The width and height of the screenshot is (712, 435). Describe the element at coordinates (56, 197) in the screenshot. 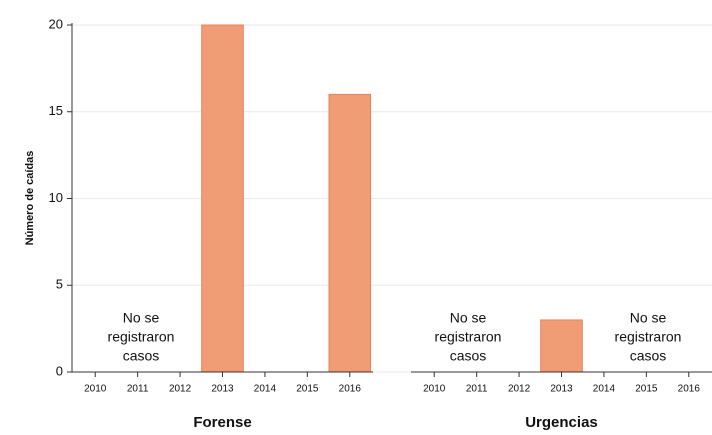

I see `y-tick-label: 10` at that location.